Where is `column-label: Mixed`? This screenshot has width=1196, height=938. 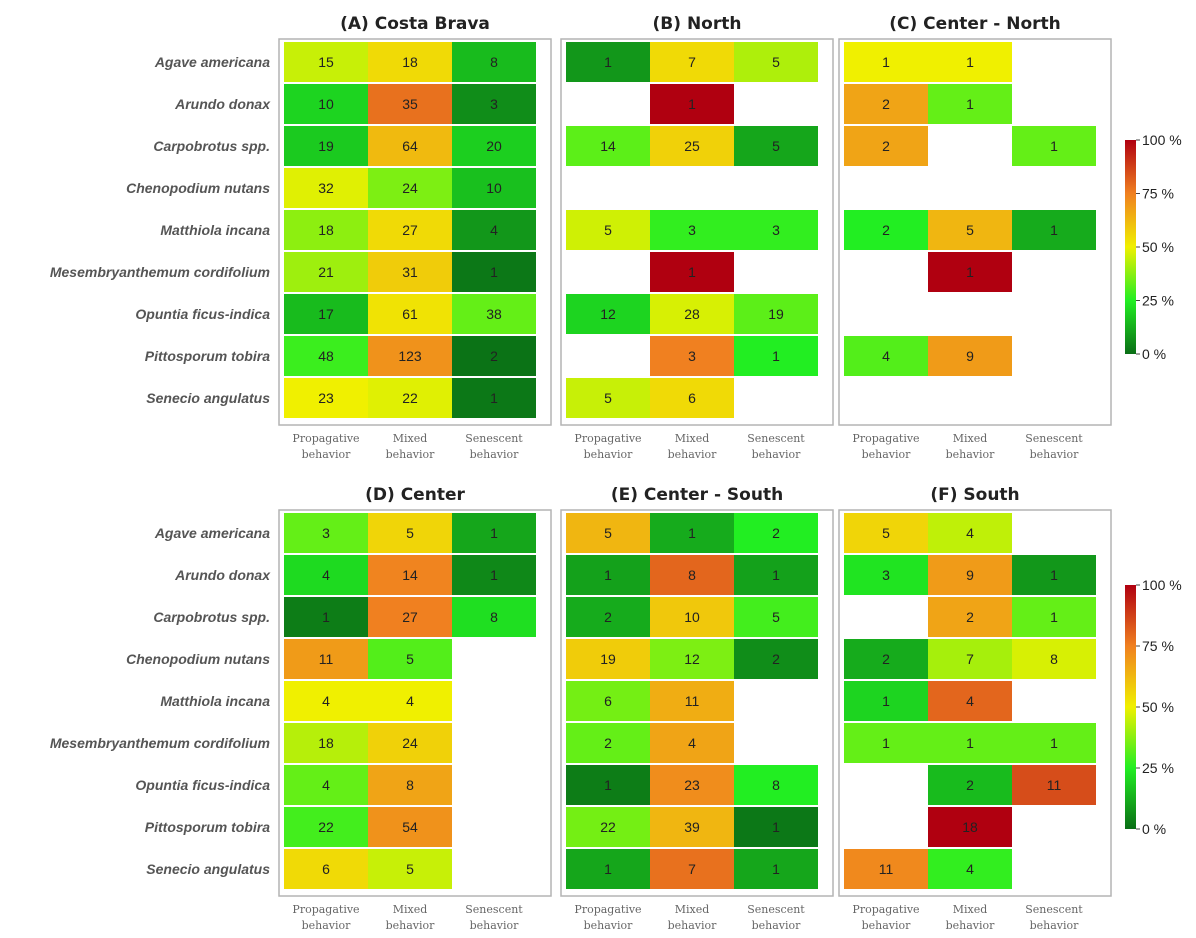 column-label: Mixed is located at coordinates (970, 438).